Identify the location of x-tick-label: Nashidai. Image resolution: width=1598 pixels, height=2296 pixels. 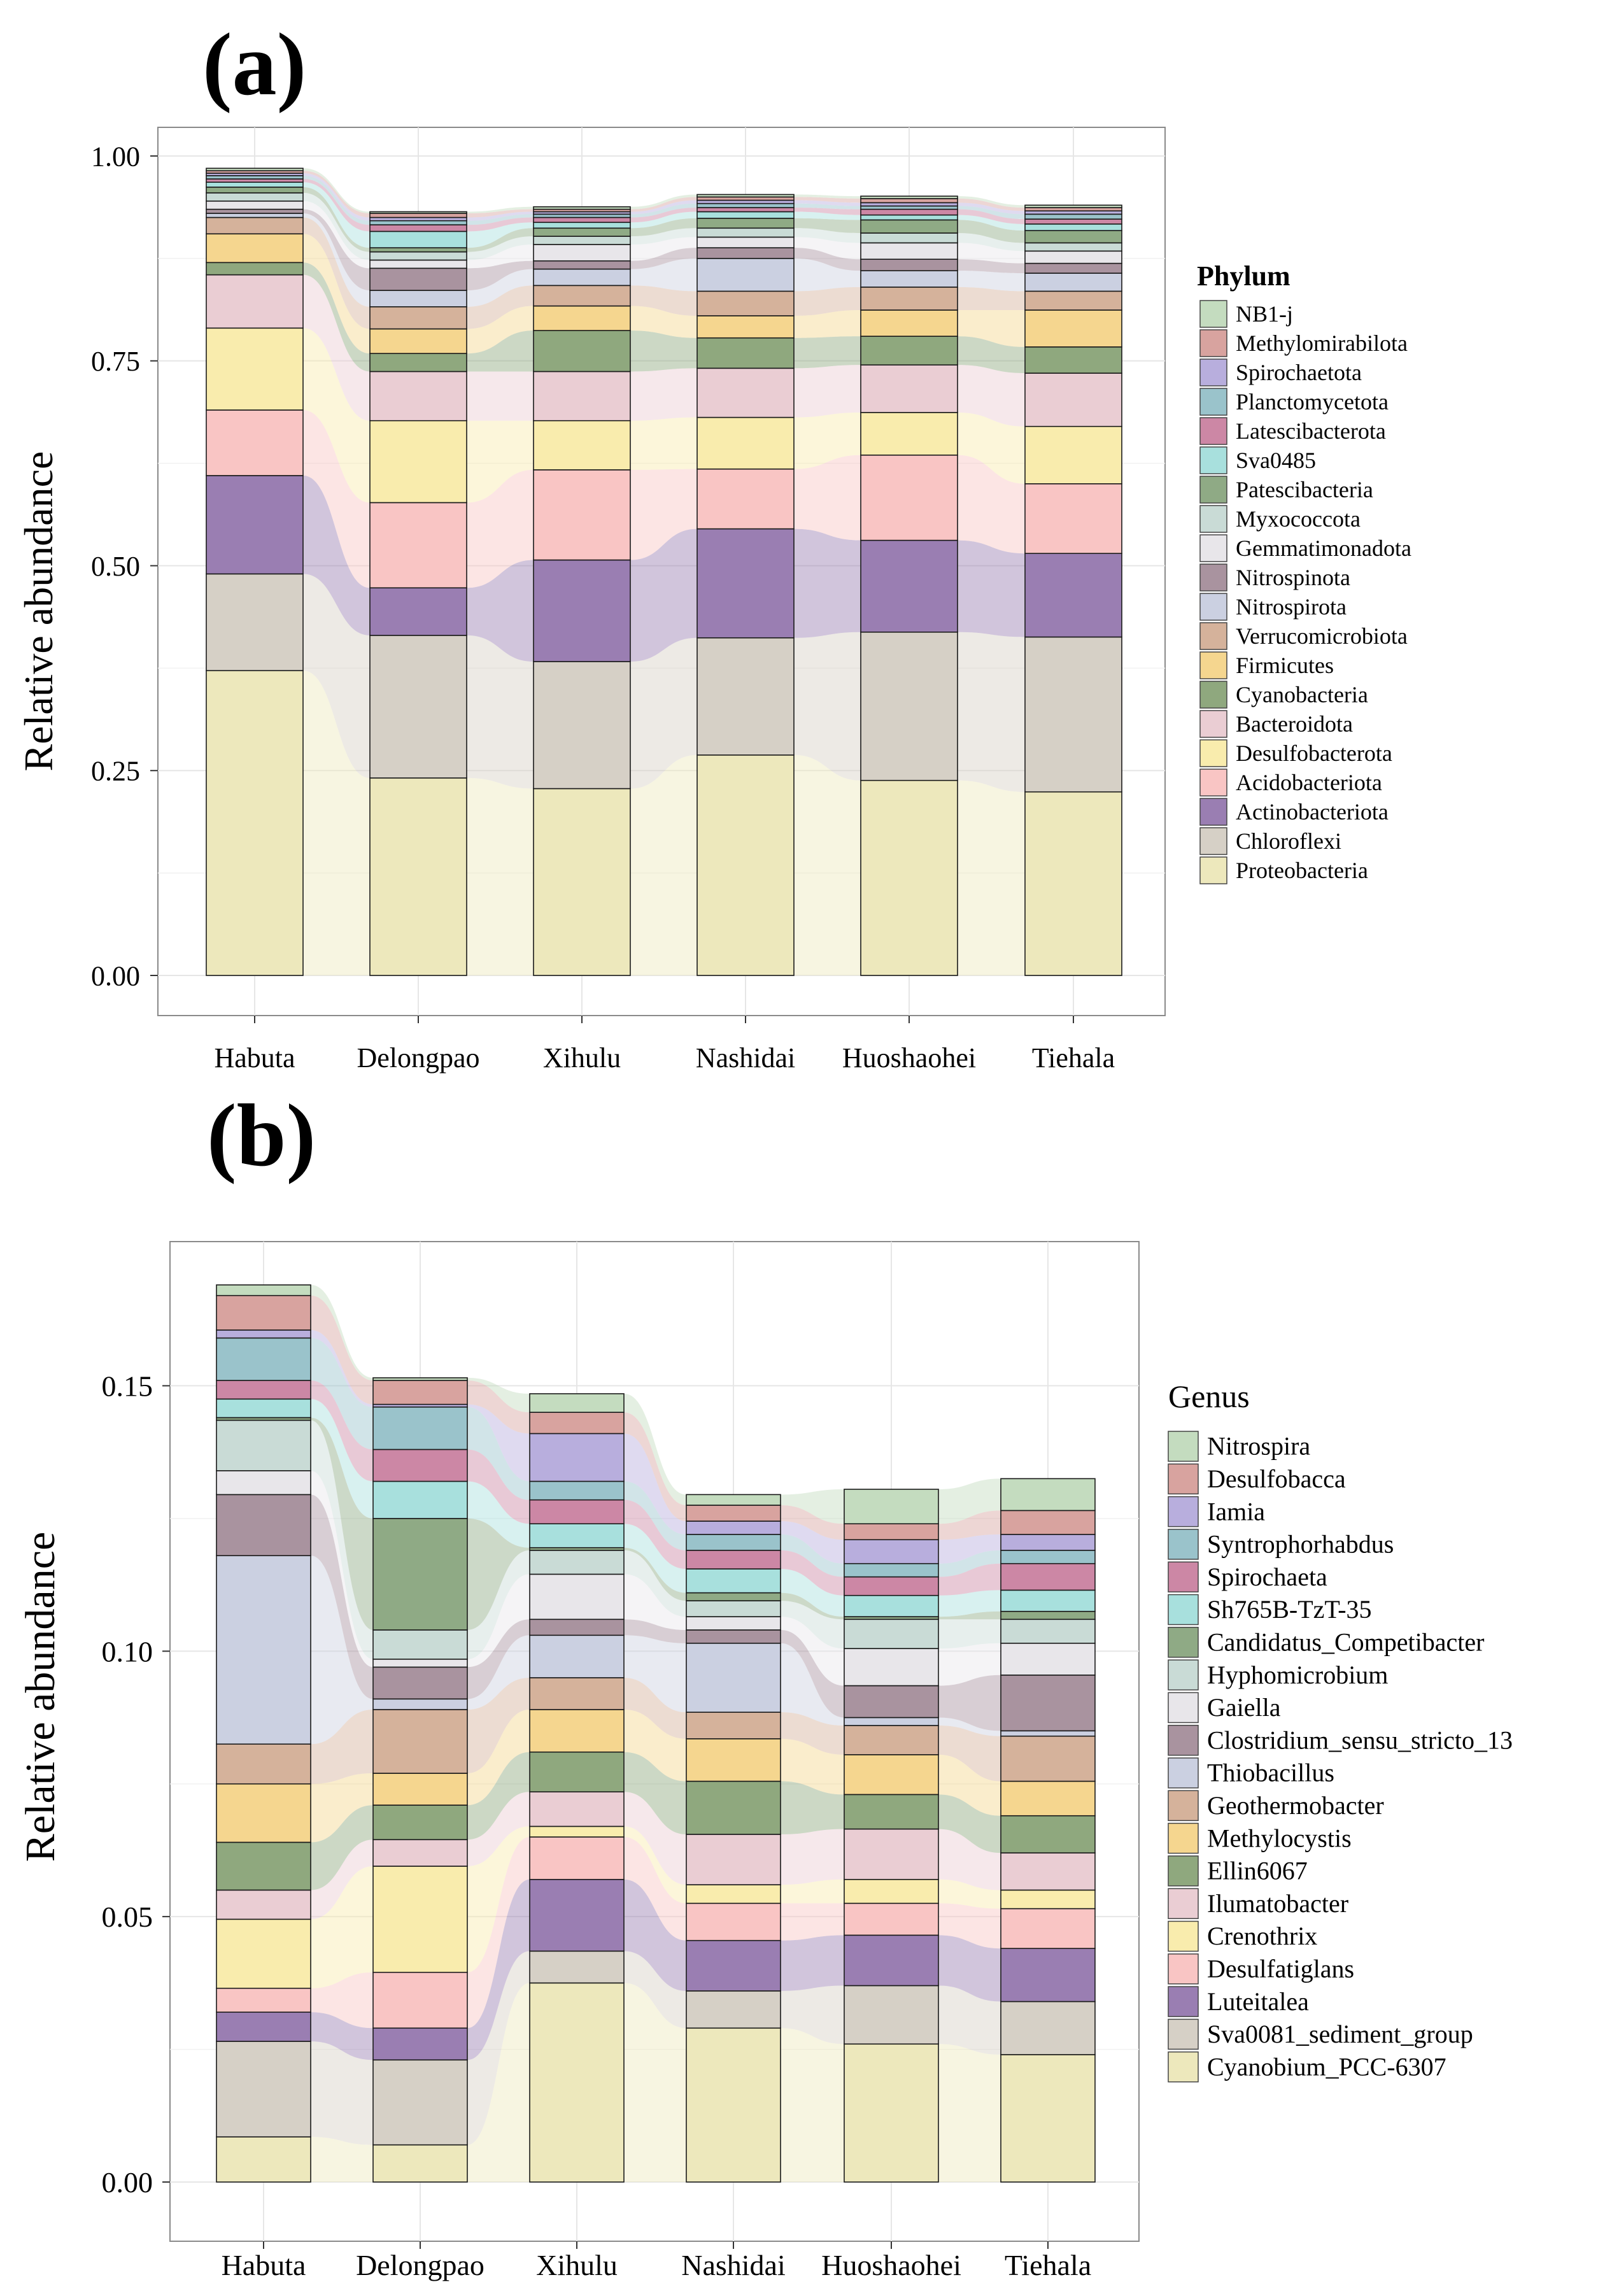
(733, 2265).